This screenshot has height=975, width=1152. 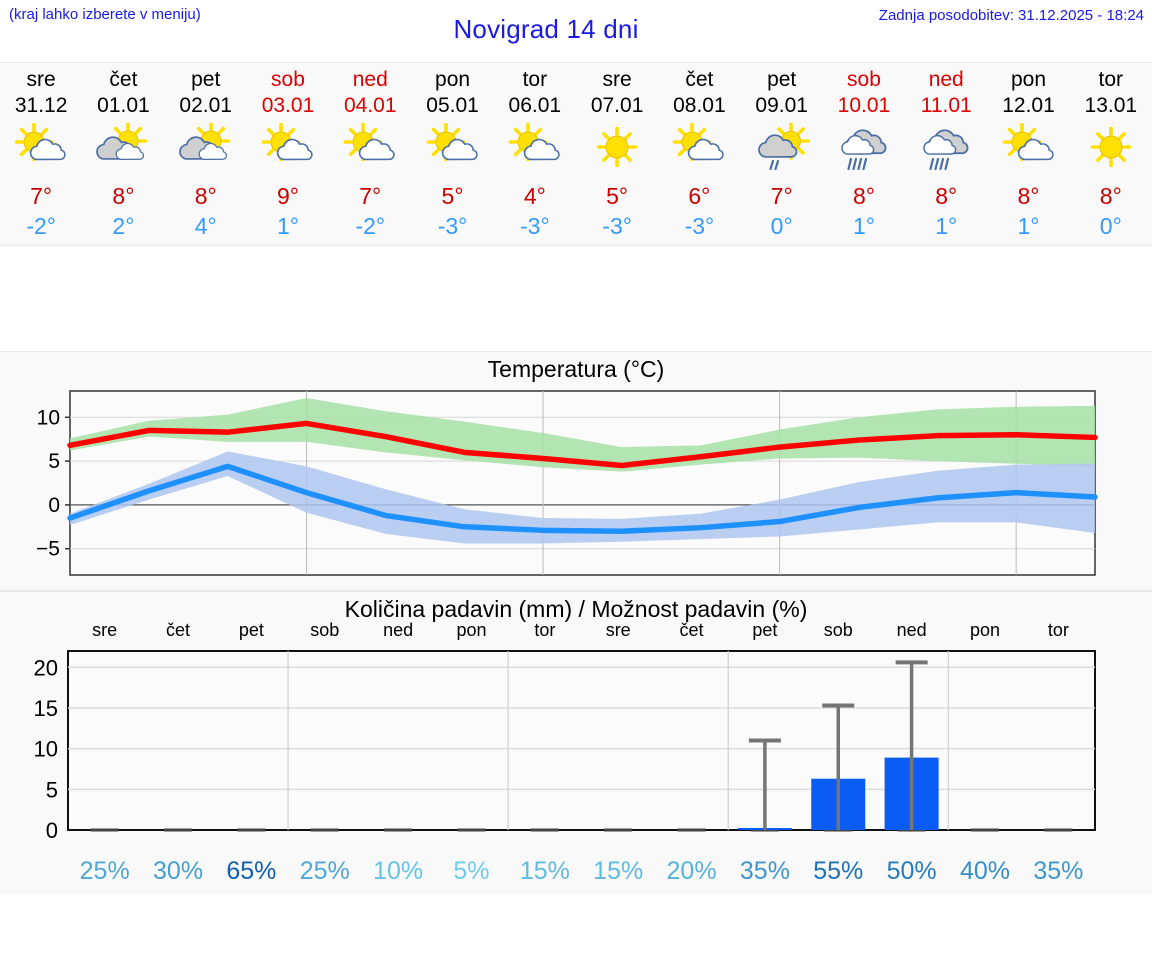 I want to click on precipitation-day-label: čet, so click(x=691, y=630).